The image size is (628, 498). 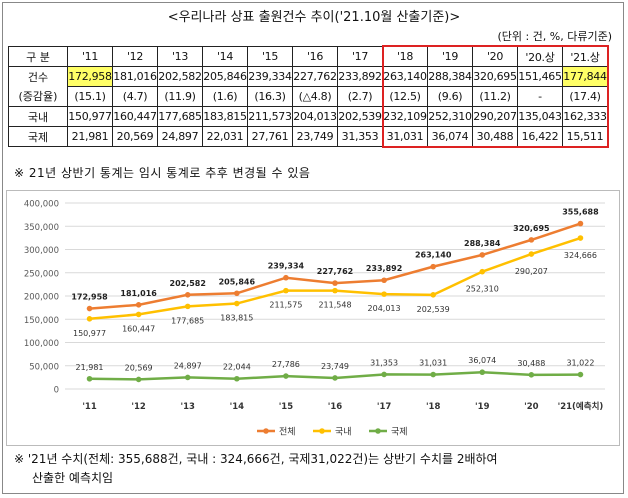 What do you see at coordinates (41, 274) in the screenshot?
I see `y-tick-label: 250,000` at bounding box center [41, 274].